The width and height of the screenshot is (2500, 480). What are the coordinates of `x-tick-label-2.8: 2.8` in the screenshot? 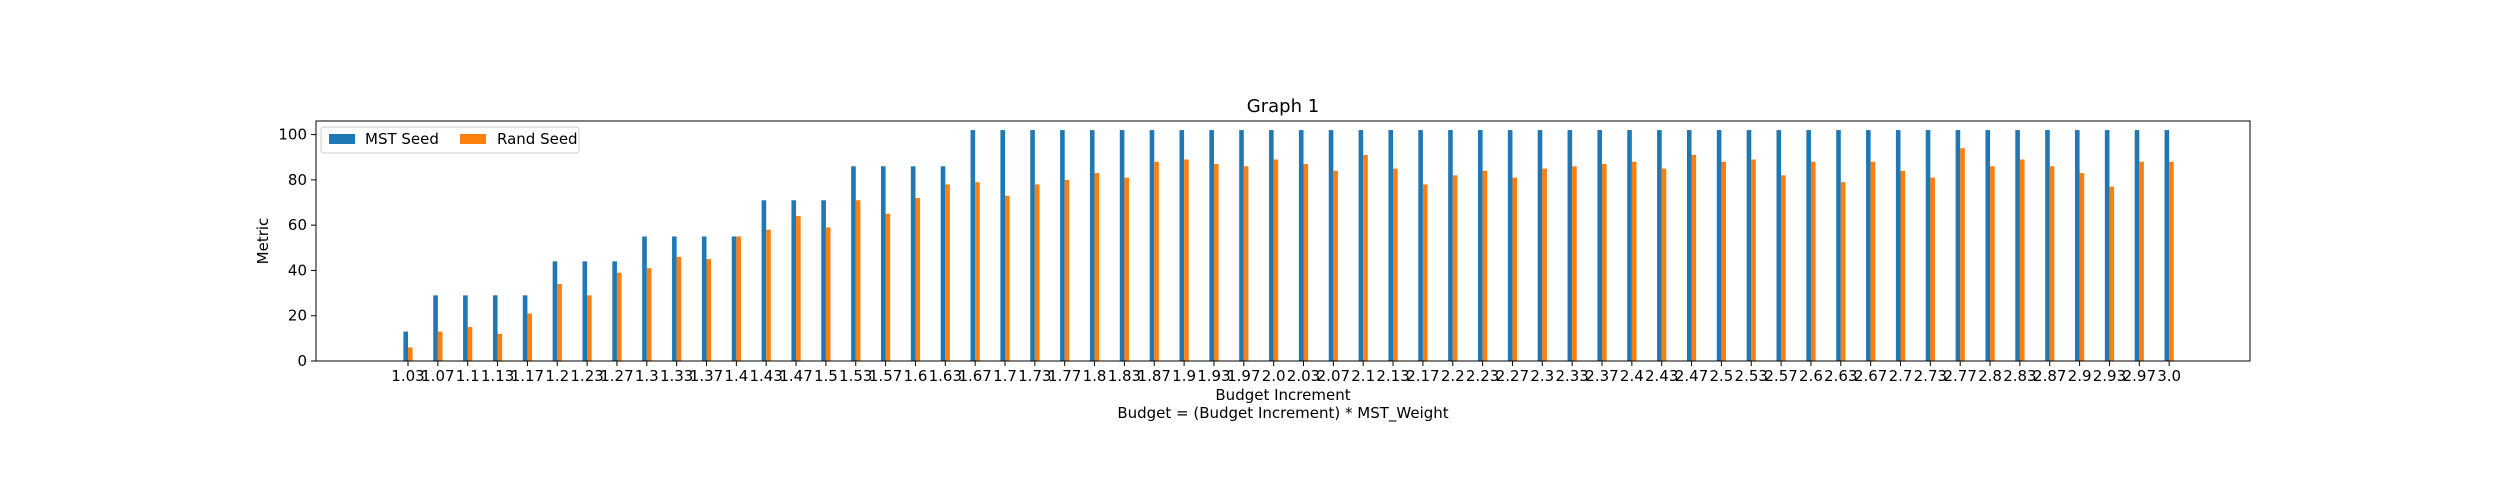 It's located at (1990, 376).